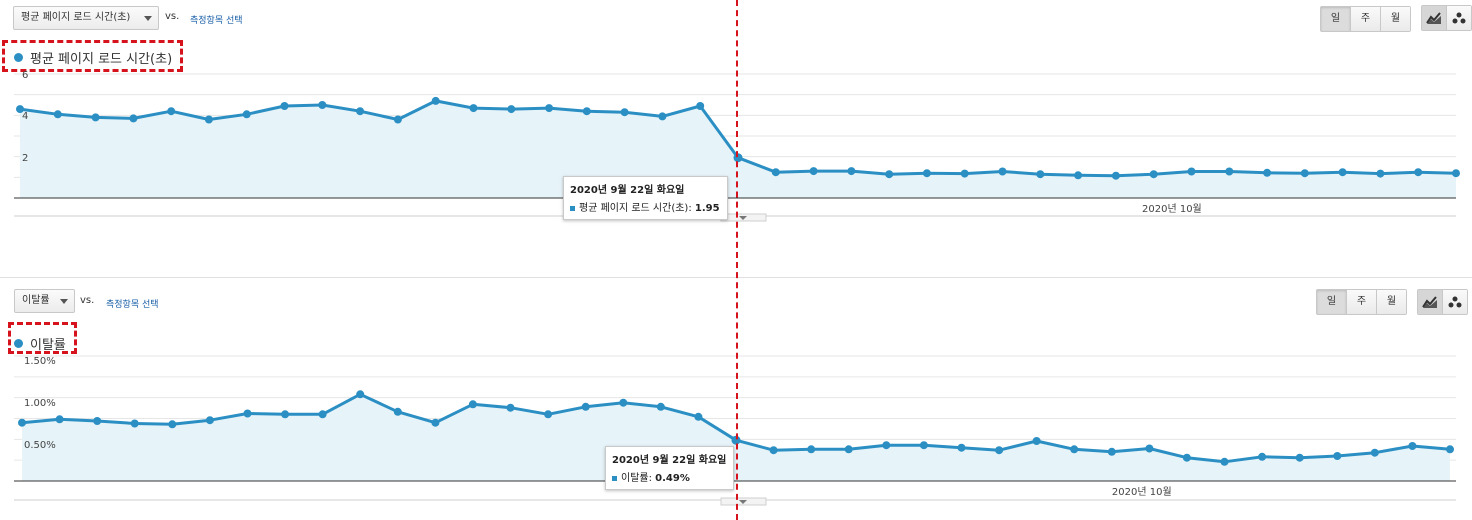  I want to click on metric-select-page-load: 평균 페이지 로드 시간(초), so click(86, 18).